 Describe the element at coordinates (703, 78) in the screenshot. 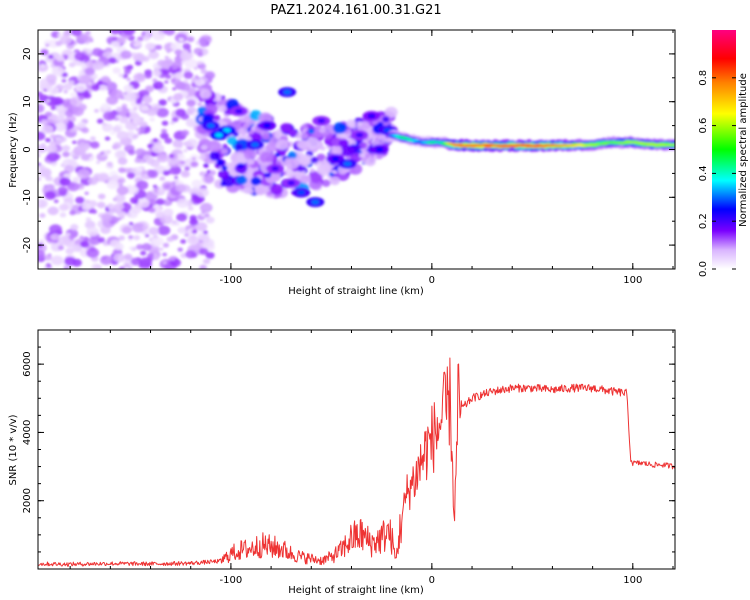

I see `colorbar-tick-label: 0.8` at that location.